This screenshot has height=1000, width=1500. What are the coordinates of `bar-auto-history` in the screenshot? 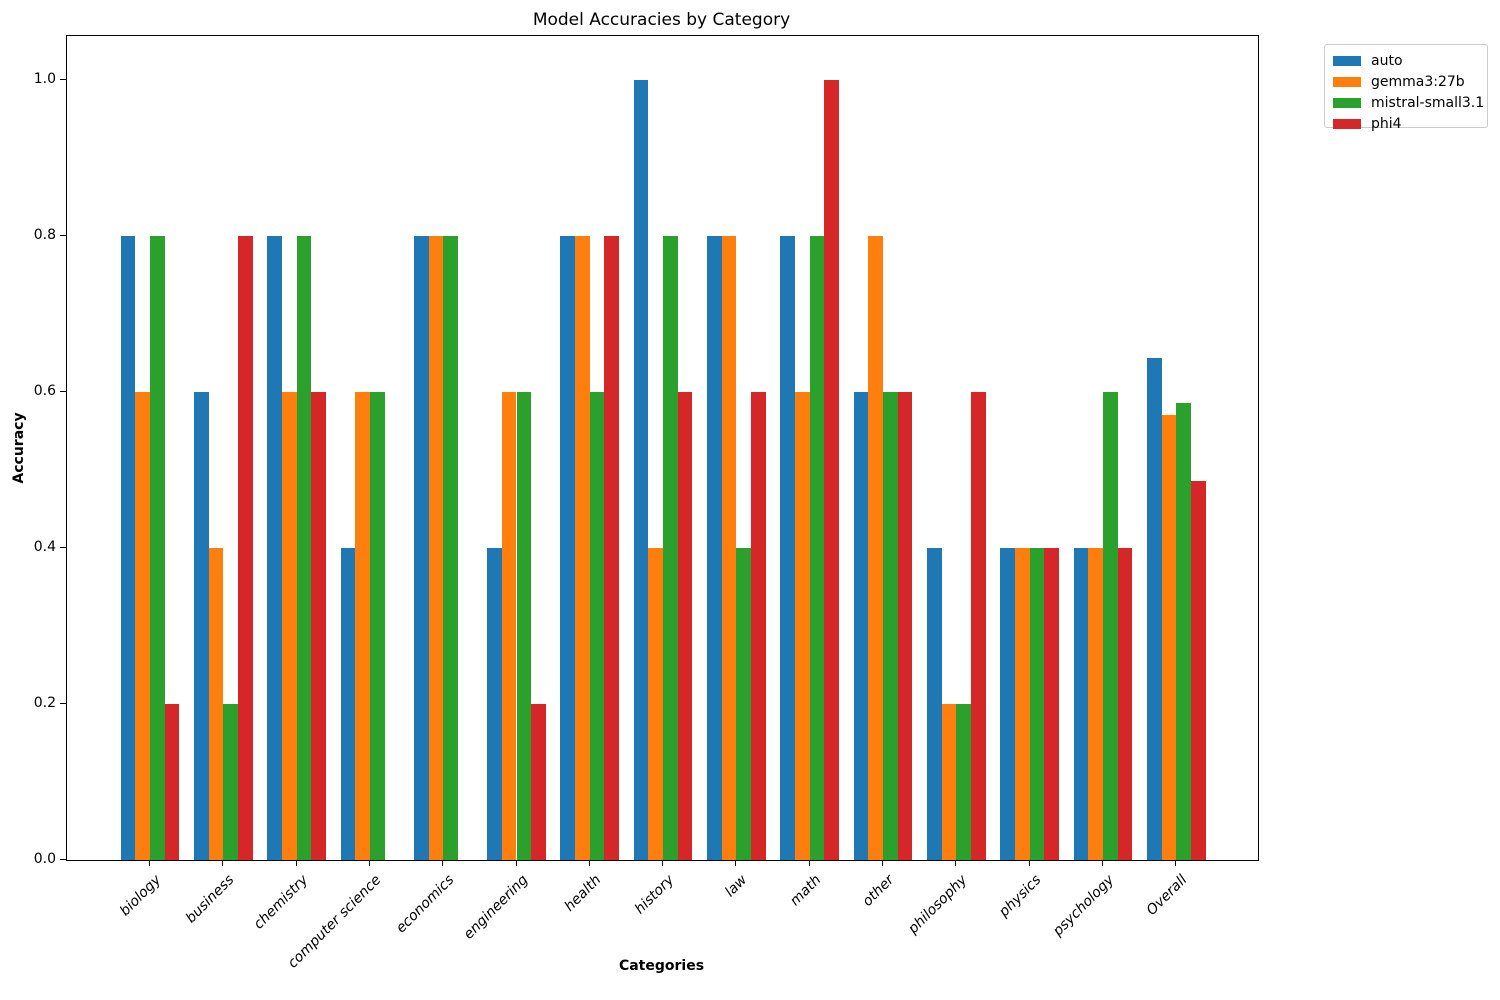 It's located at (641, 470).